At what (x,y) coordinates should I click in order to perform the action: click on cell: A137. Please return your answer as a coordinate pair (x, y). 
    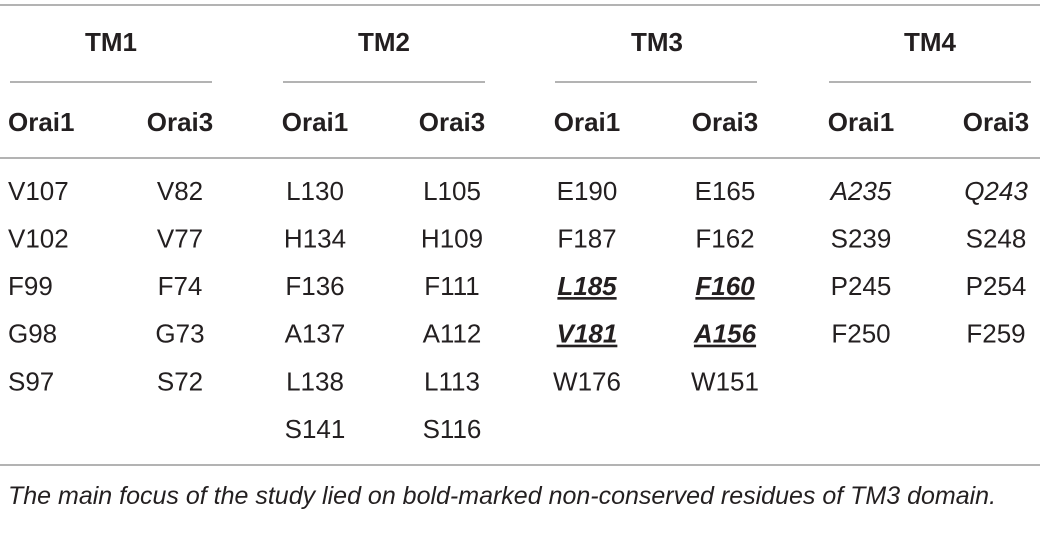
    Looking at the image, I should click on (315, 334).